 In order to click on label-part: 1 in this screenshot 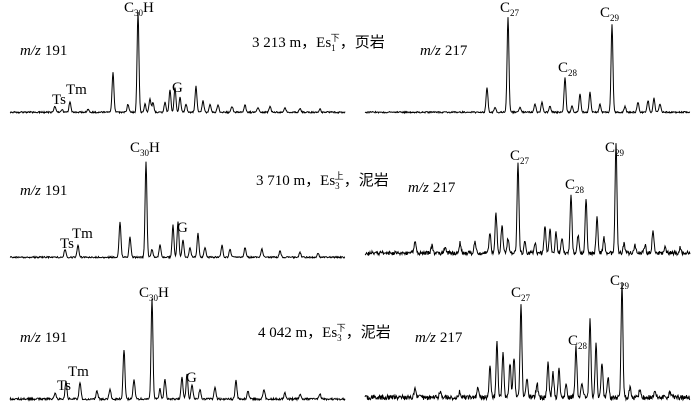, I will do `click(333, 48)`.